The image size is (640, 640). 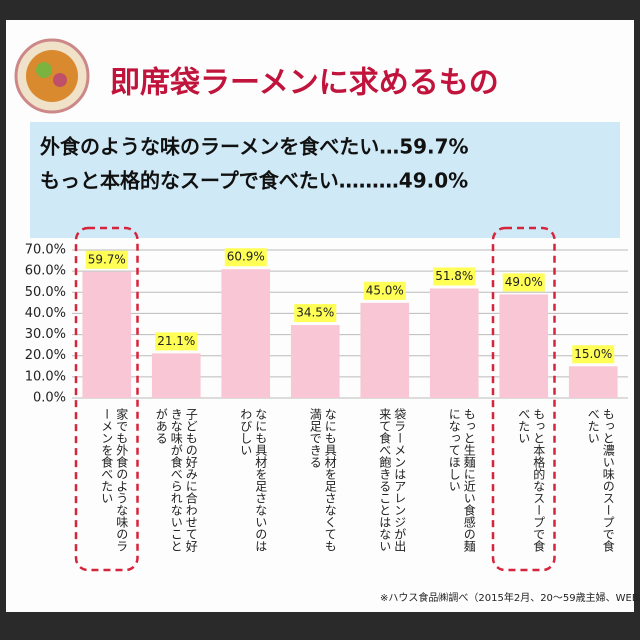 What do you see at coordinates (45, 292) in the screenshot?
I see `y-tick-label: 50.0%` at bounding box center [45, 292].